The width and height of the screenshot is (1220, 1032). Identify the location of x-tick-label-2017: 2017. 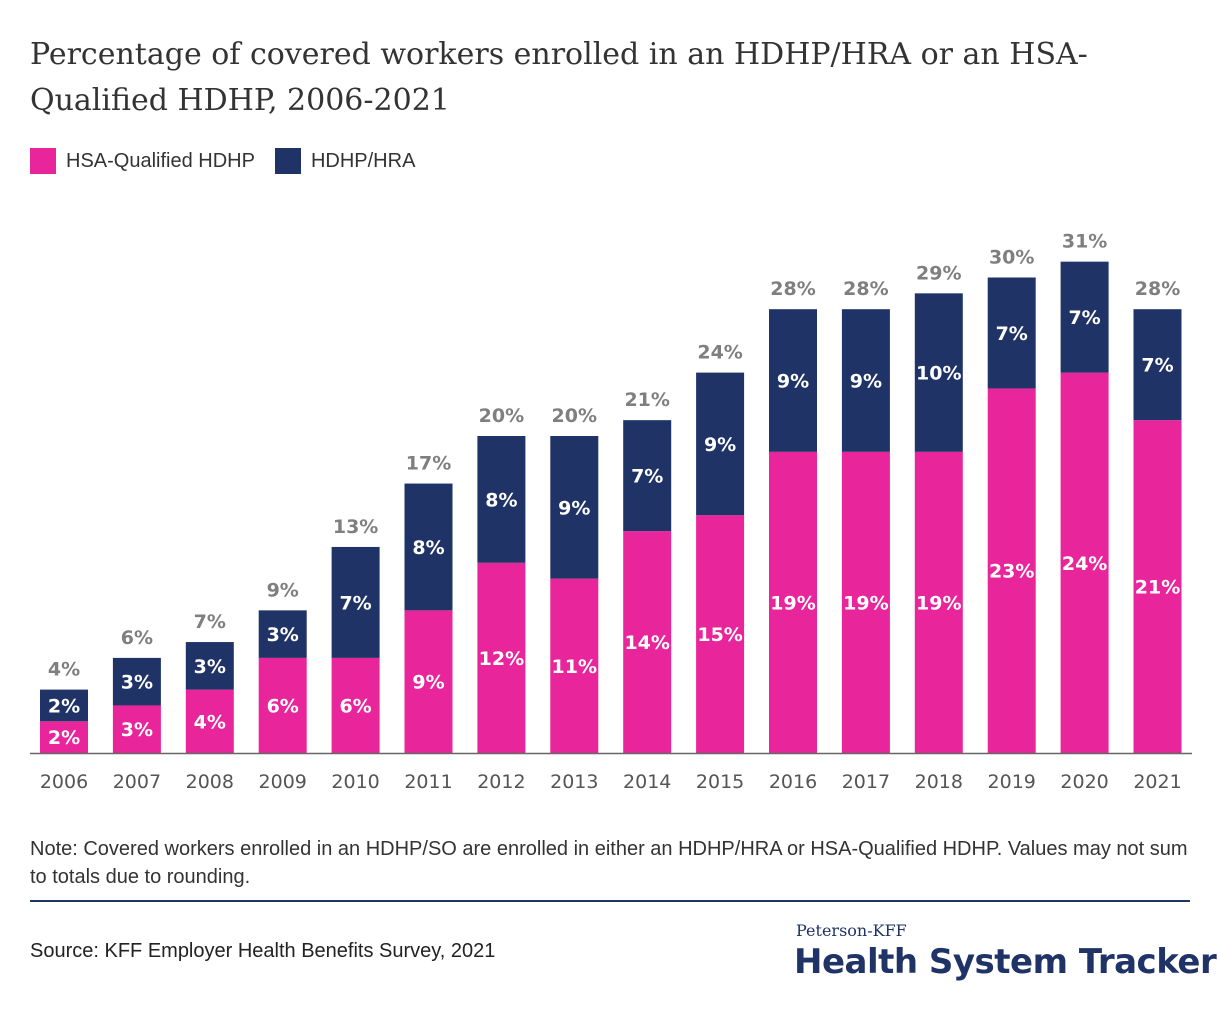
(866, 782).